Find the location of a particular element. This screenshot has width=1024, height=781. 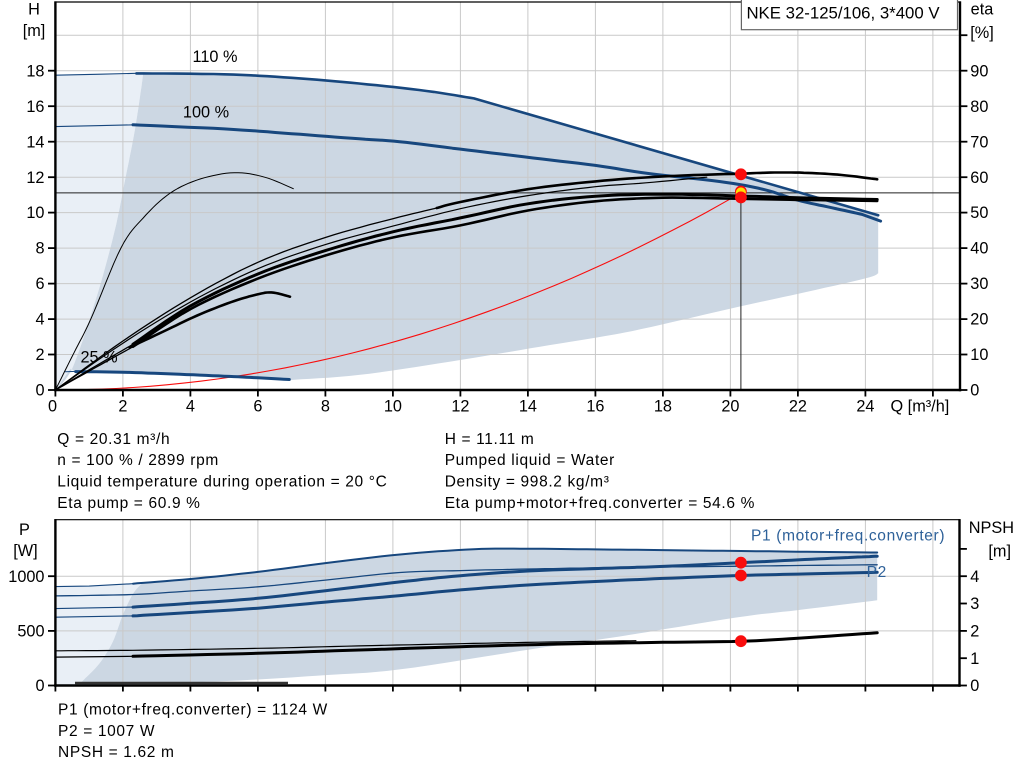

svg-text: H is located at coordinates (34, 10).